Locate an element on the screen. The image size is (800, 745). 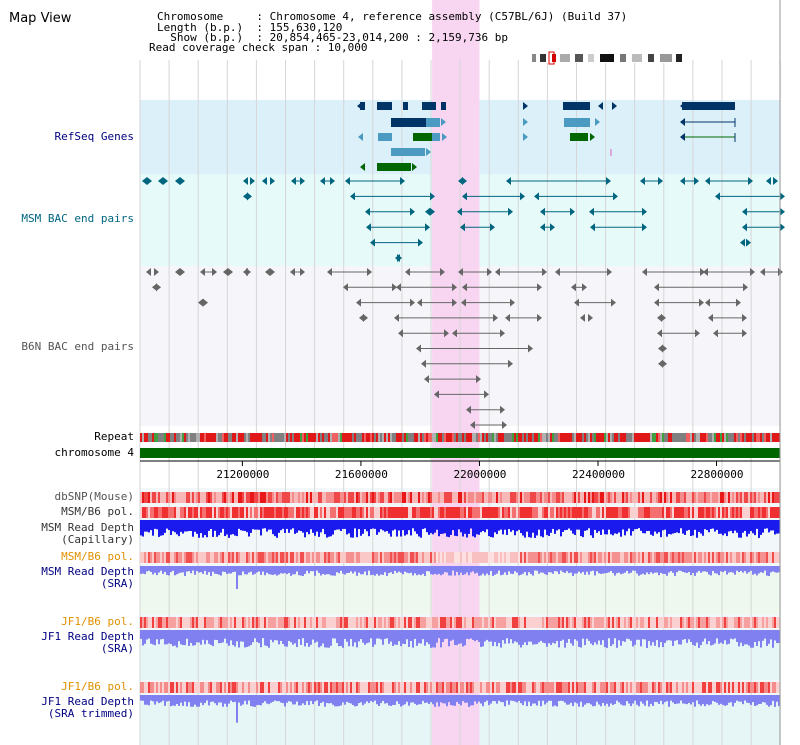
track-label-refseq: RefSeq Genes is located at coordinates (94, 136).